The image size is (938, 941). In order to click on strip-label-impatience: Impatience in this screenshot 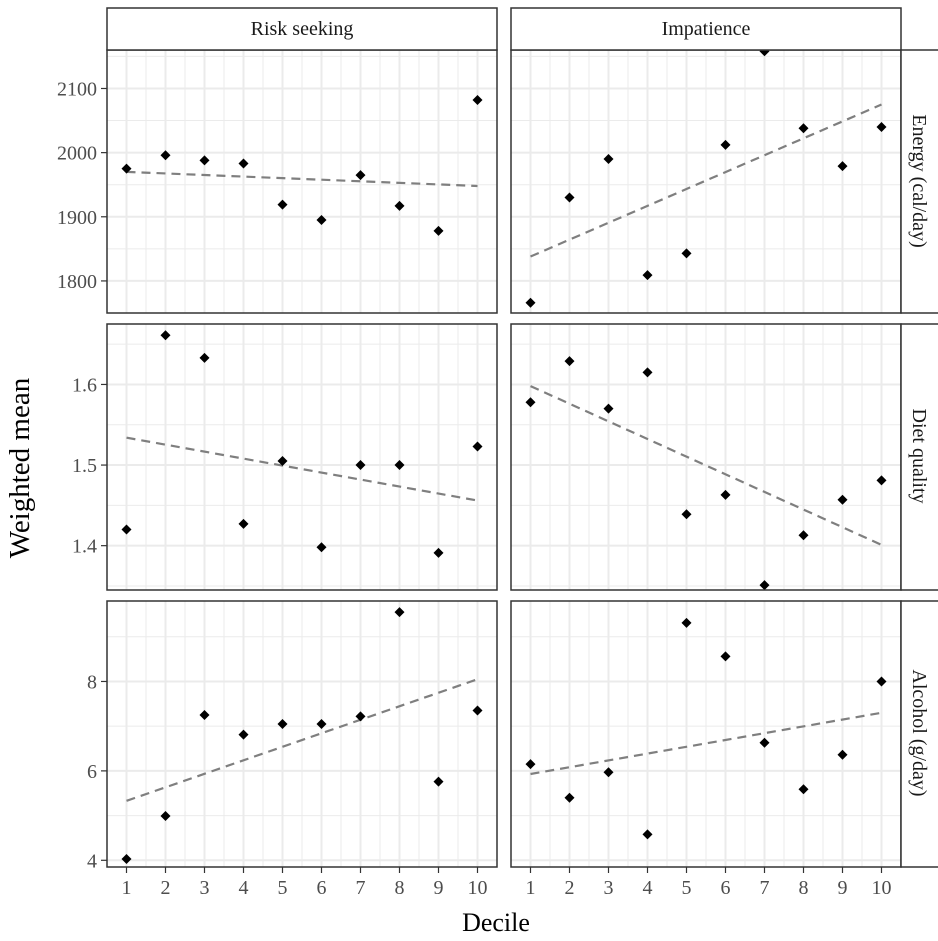, I will do `click(706, 29)`.